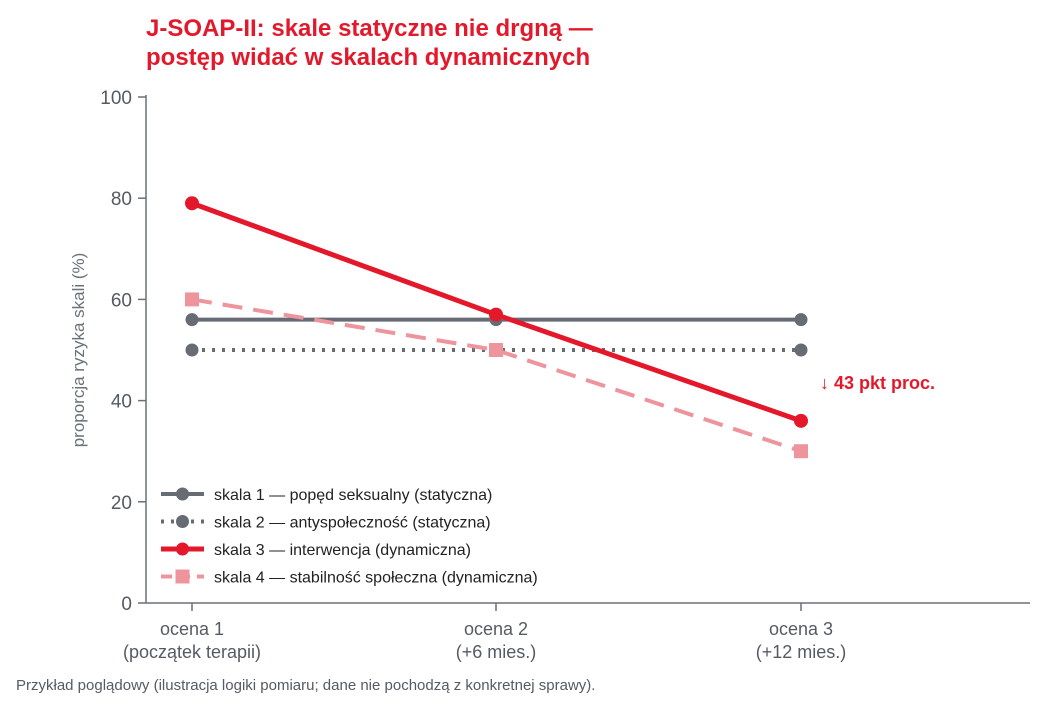 The height and width of the screenshot is (708, 1044). Describe the element at coordinates (116, 98) in the screenshot. I see `y-tick-label: 100` at that location.